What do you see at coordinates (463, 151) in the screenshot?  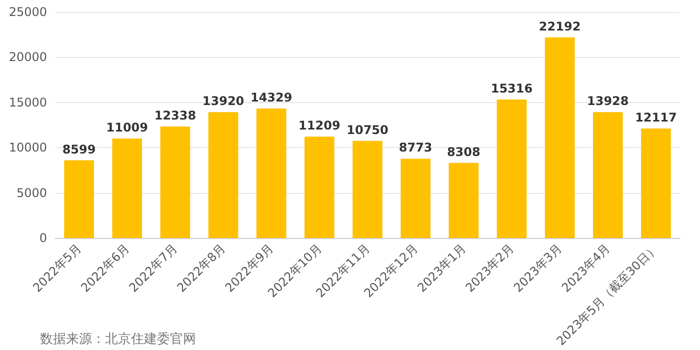 I see `data-label: 8308` at bounding box center [463, 151].